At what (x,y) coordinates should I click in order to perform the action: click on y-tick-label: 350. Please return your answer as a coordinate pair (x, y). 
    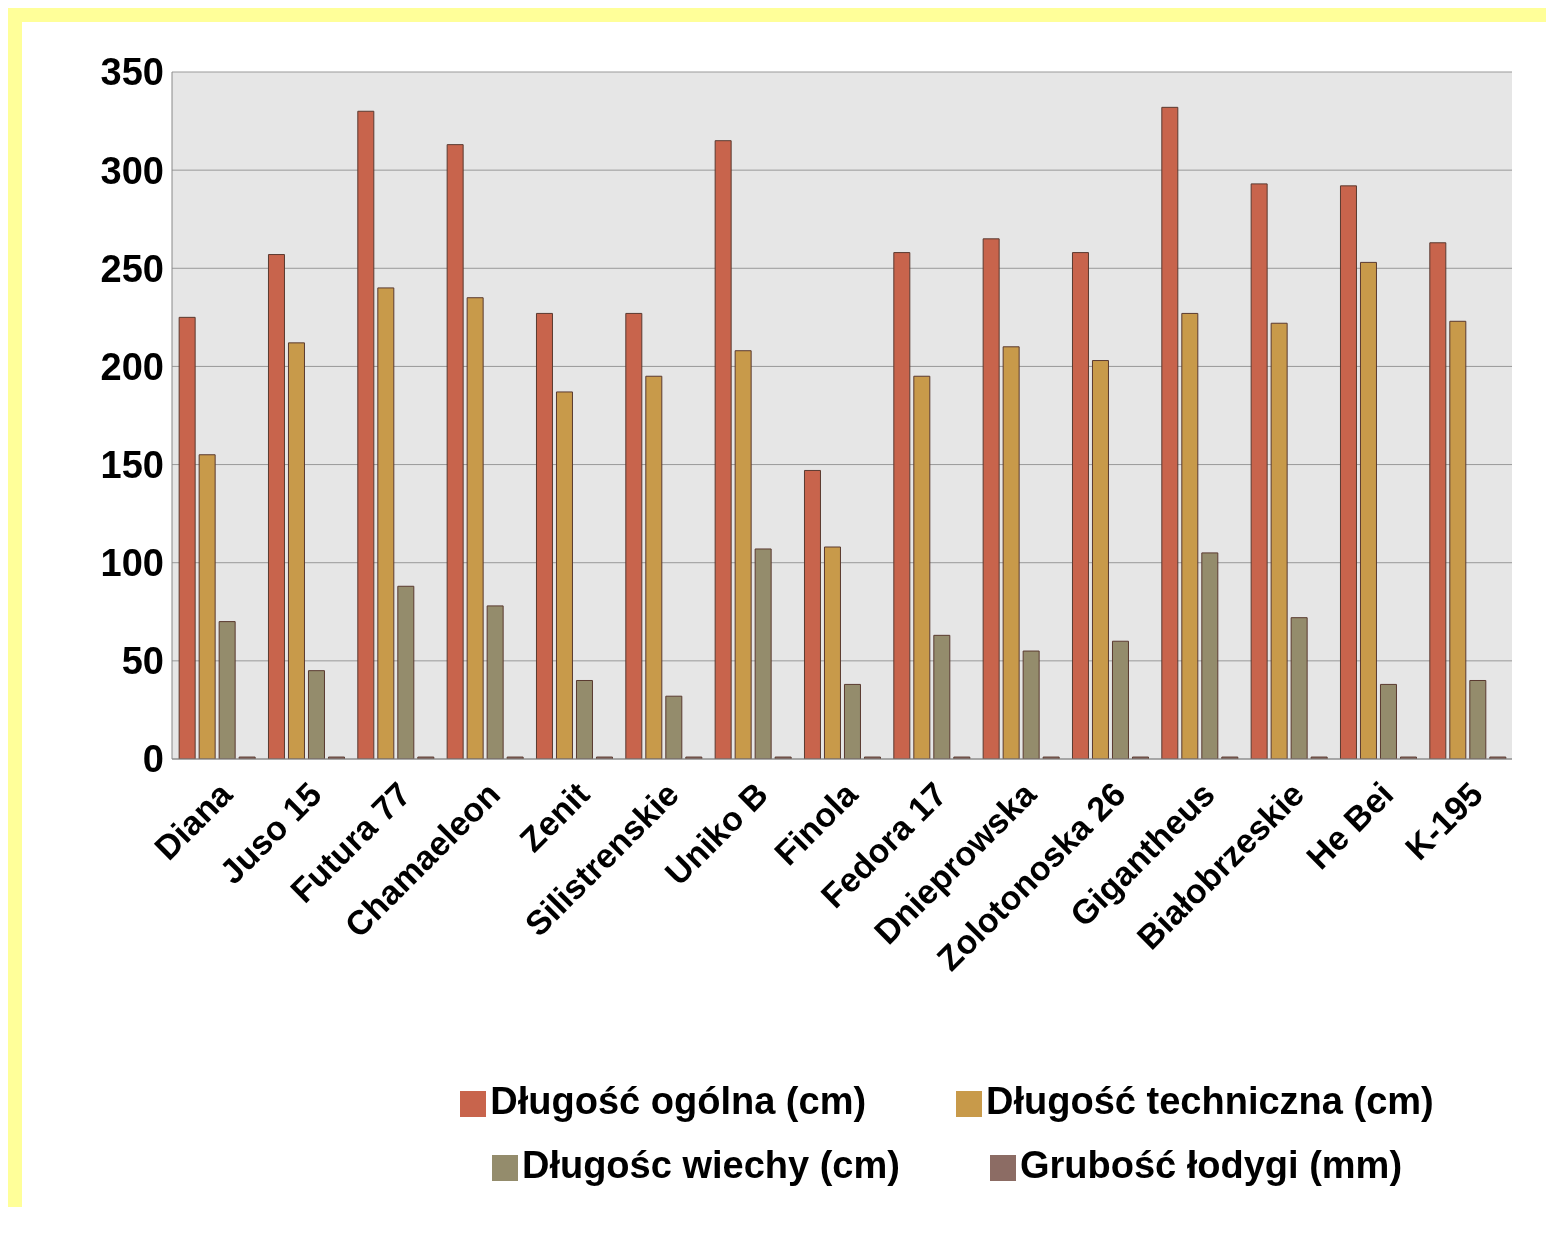
    Looking at the image, I should click on (132, 72).